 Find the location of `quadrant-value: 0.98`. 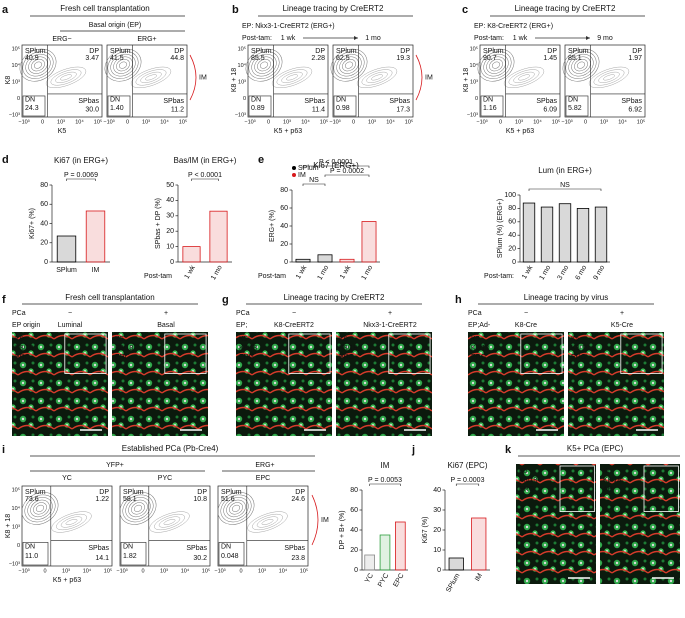

quadrant-value: 0.98 is located at coordinates (343, 108).